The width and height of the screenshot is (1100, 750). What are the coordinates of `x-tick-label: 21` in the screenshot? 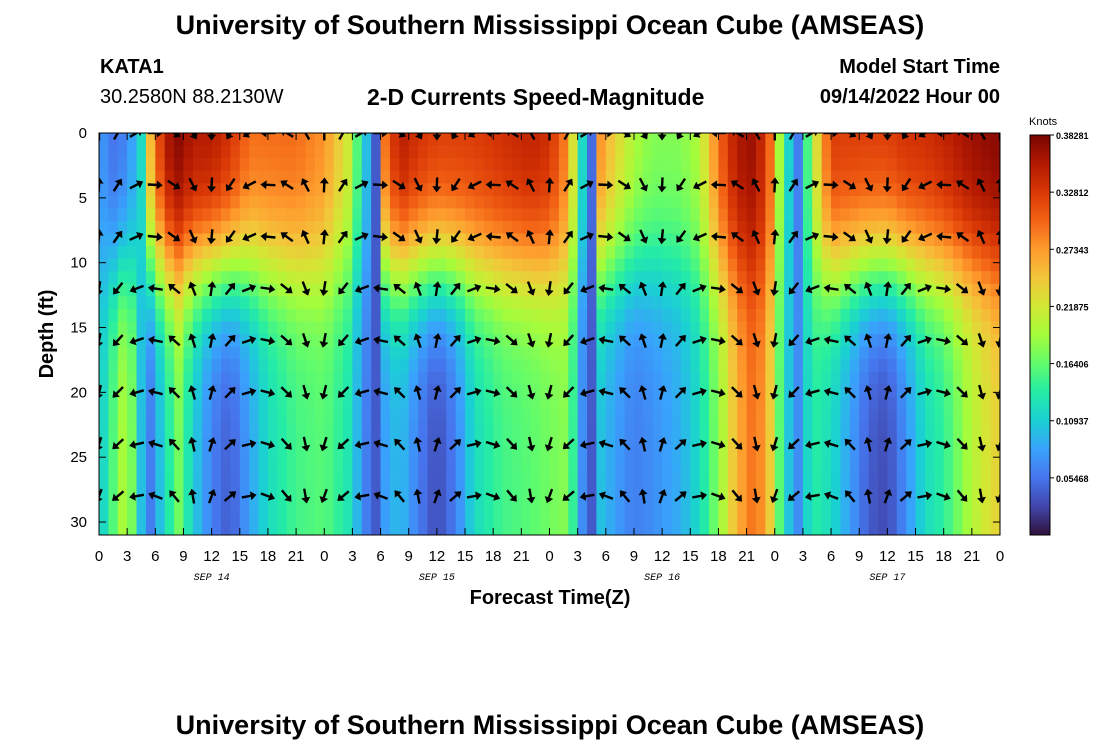 It's located at (521, 556).